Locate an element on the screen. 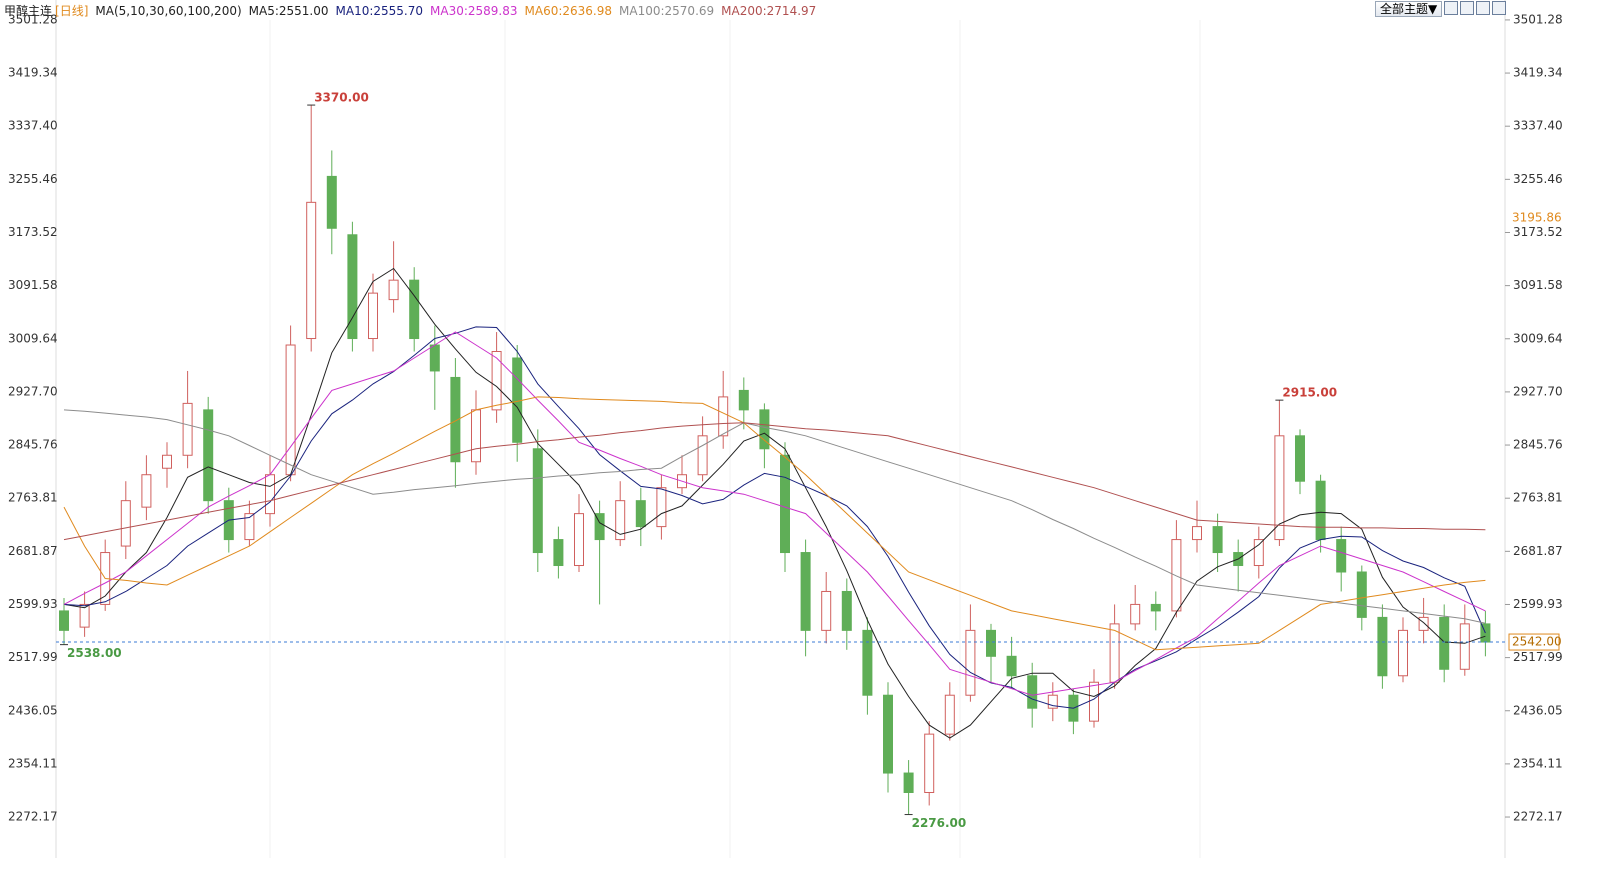 The image size is (1623, 888). legend-entry: MA200:2714.97 is located at coordinates (769, 11).